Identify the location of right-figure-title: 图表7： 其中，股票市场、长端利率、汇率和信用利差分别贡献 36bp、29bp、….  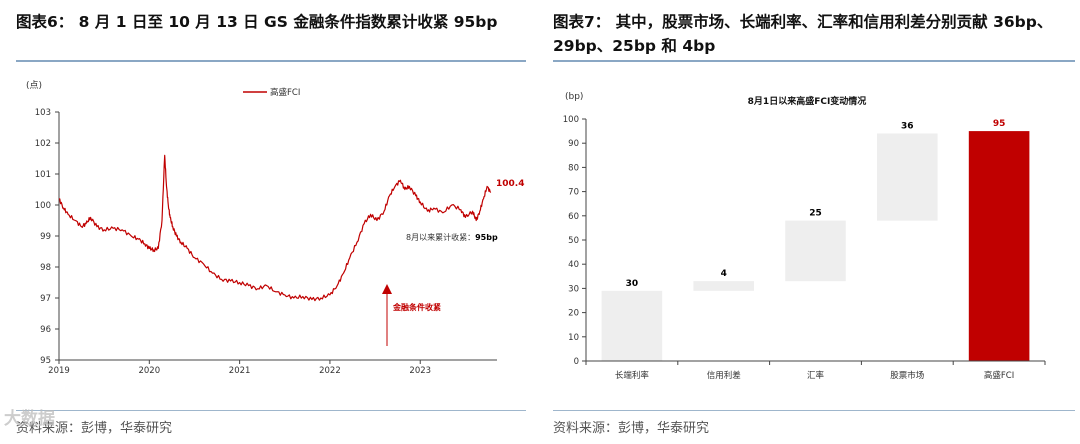
(803, 34).